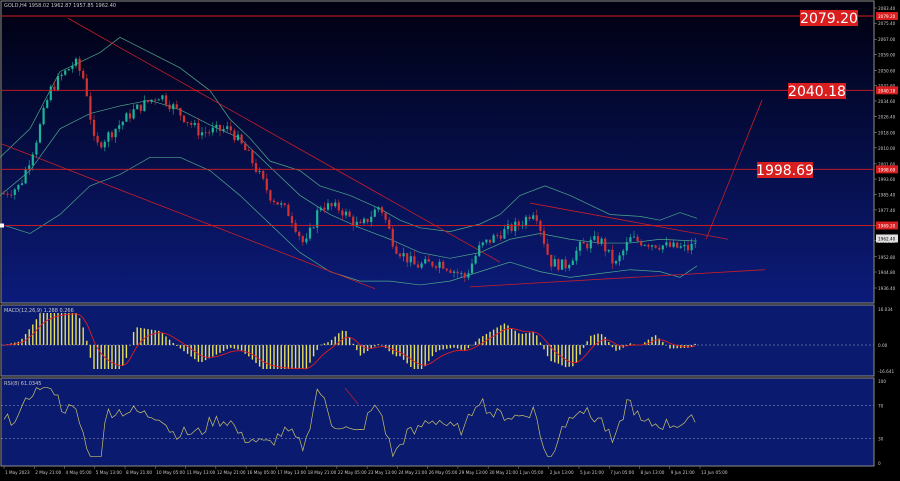  Describe the element at coordinates (817, 92) in the screenshot. I see `level-tag-2040-text: 2040.18` at that location.